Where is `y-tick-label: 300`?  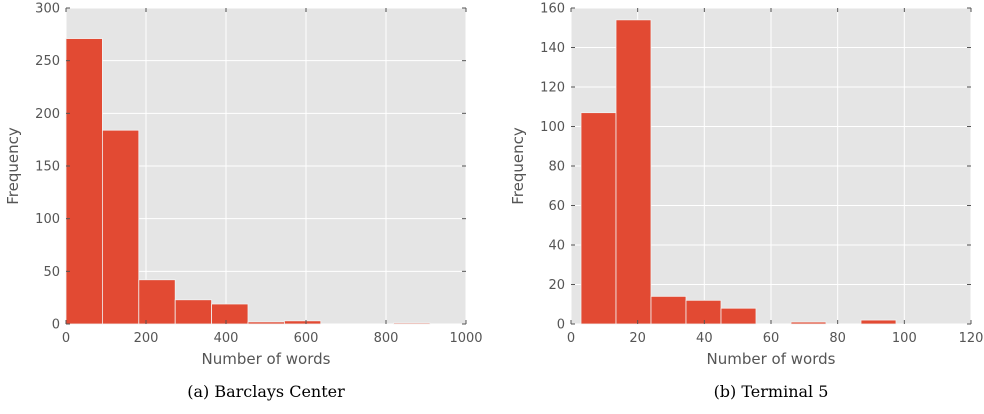 y-tick-label: 300 is located at coordinates (47, 9).